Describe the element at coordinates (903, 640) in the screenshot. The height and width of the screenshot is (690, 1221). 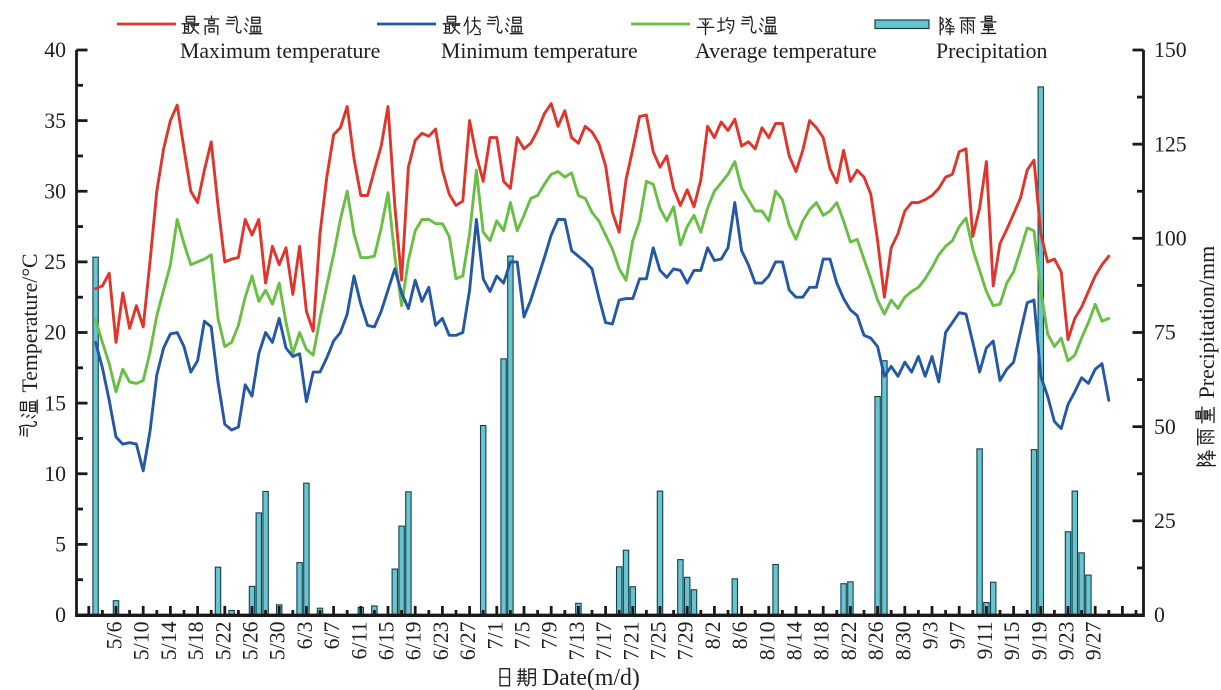
I see `svg-text: 8/30` at that location.